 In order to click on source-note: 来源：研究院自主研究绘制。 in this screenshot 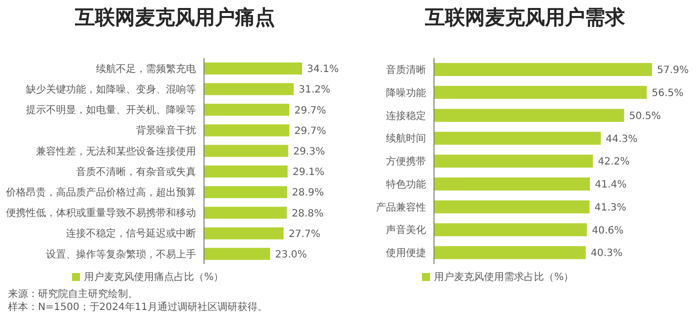, I will do `click(73, 294)`.